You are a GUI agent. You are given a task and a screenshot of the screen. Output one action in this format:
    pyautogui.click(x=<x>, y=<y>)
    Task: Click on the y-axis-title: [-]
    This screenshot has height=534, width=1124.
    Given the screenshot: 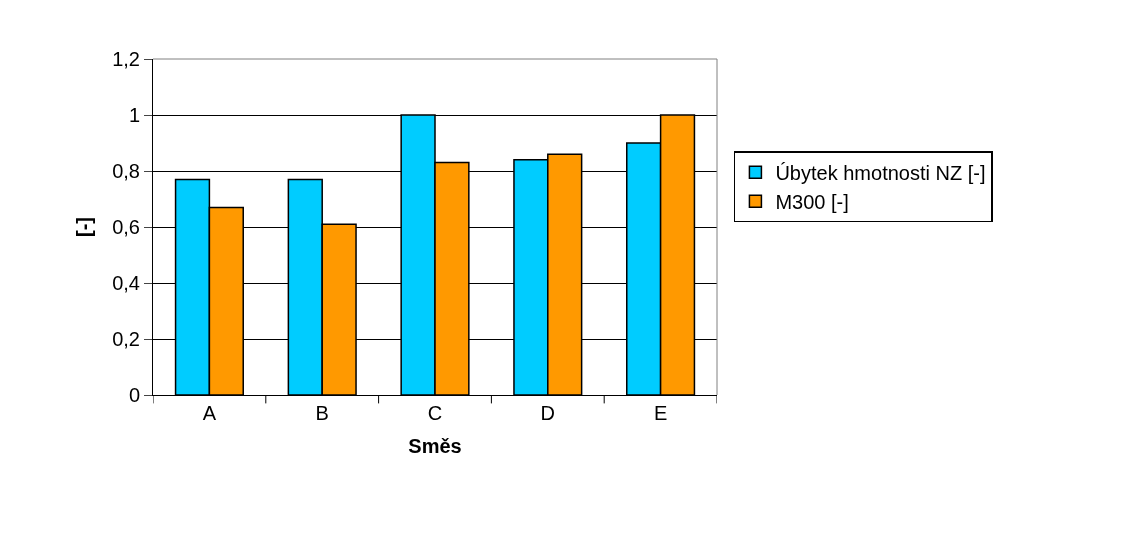 What is the action you would take?
    pyautogui.click(x=83, y=227)
    